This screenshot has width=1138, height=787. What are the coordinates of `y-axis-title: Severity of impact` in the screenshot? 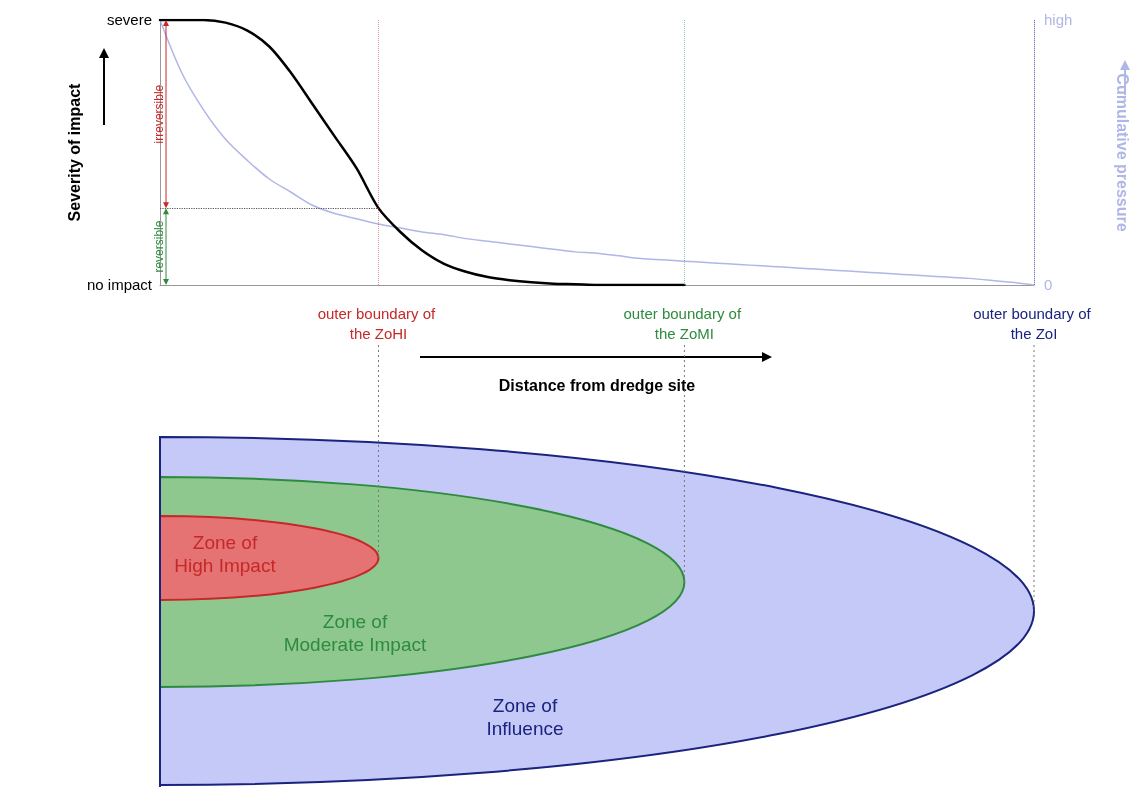 It's located at (74, 152).